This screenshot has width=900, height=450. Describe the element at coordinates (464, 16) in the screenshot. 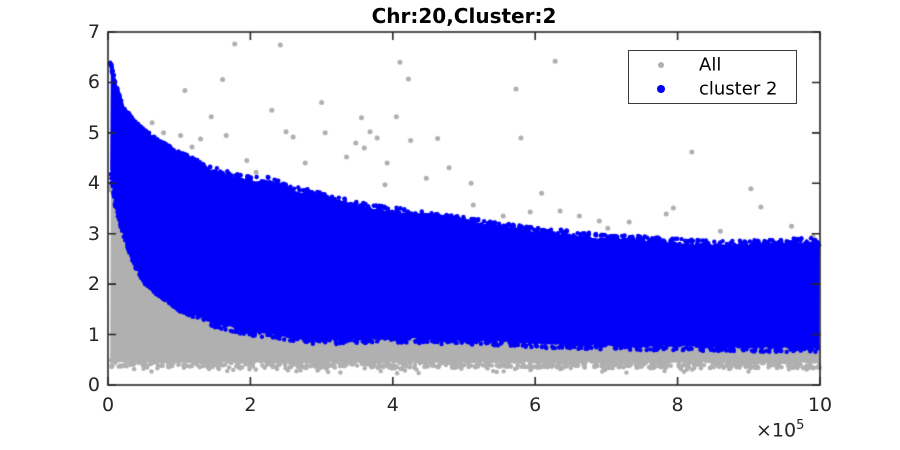

I see `chart-title: Chr:20,Cluster:2` at that location.